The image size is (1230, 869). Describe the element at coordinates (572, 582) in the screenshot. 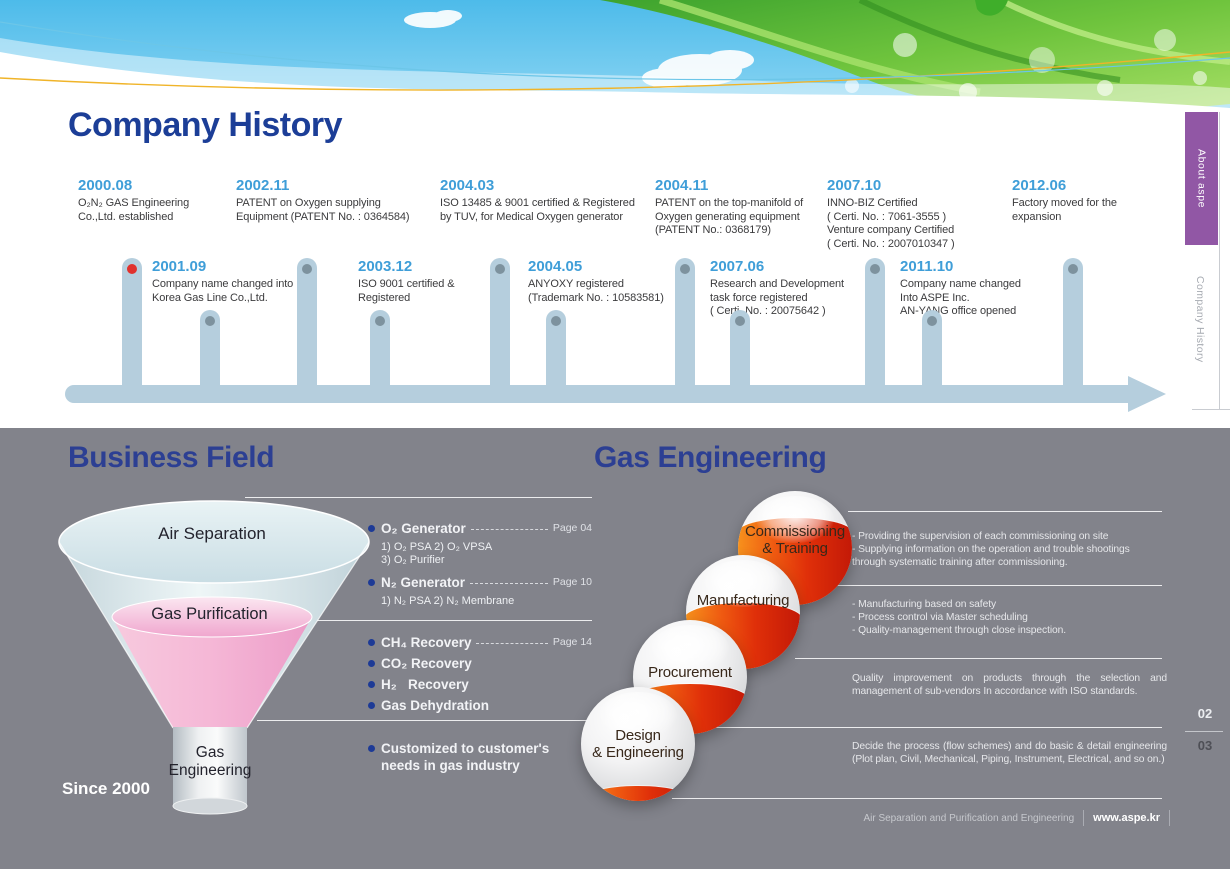

I see `page-ref: Page 10` at that location.